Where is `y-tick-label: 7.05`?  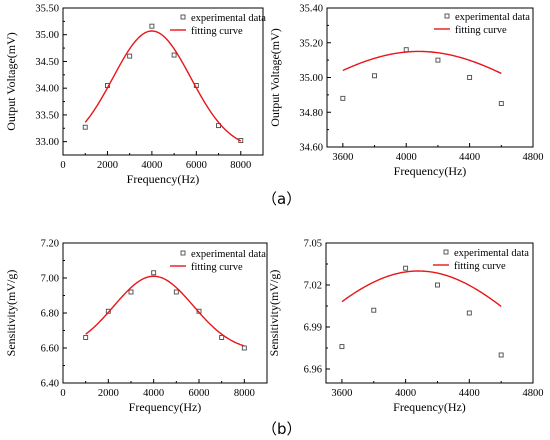
y-tick-label: 7.05 is located at coordinates (313, 244).